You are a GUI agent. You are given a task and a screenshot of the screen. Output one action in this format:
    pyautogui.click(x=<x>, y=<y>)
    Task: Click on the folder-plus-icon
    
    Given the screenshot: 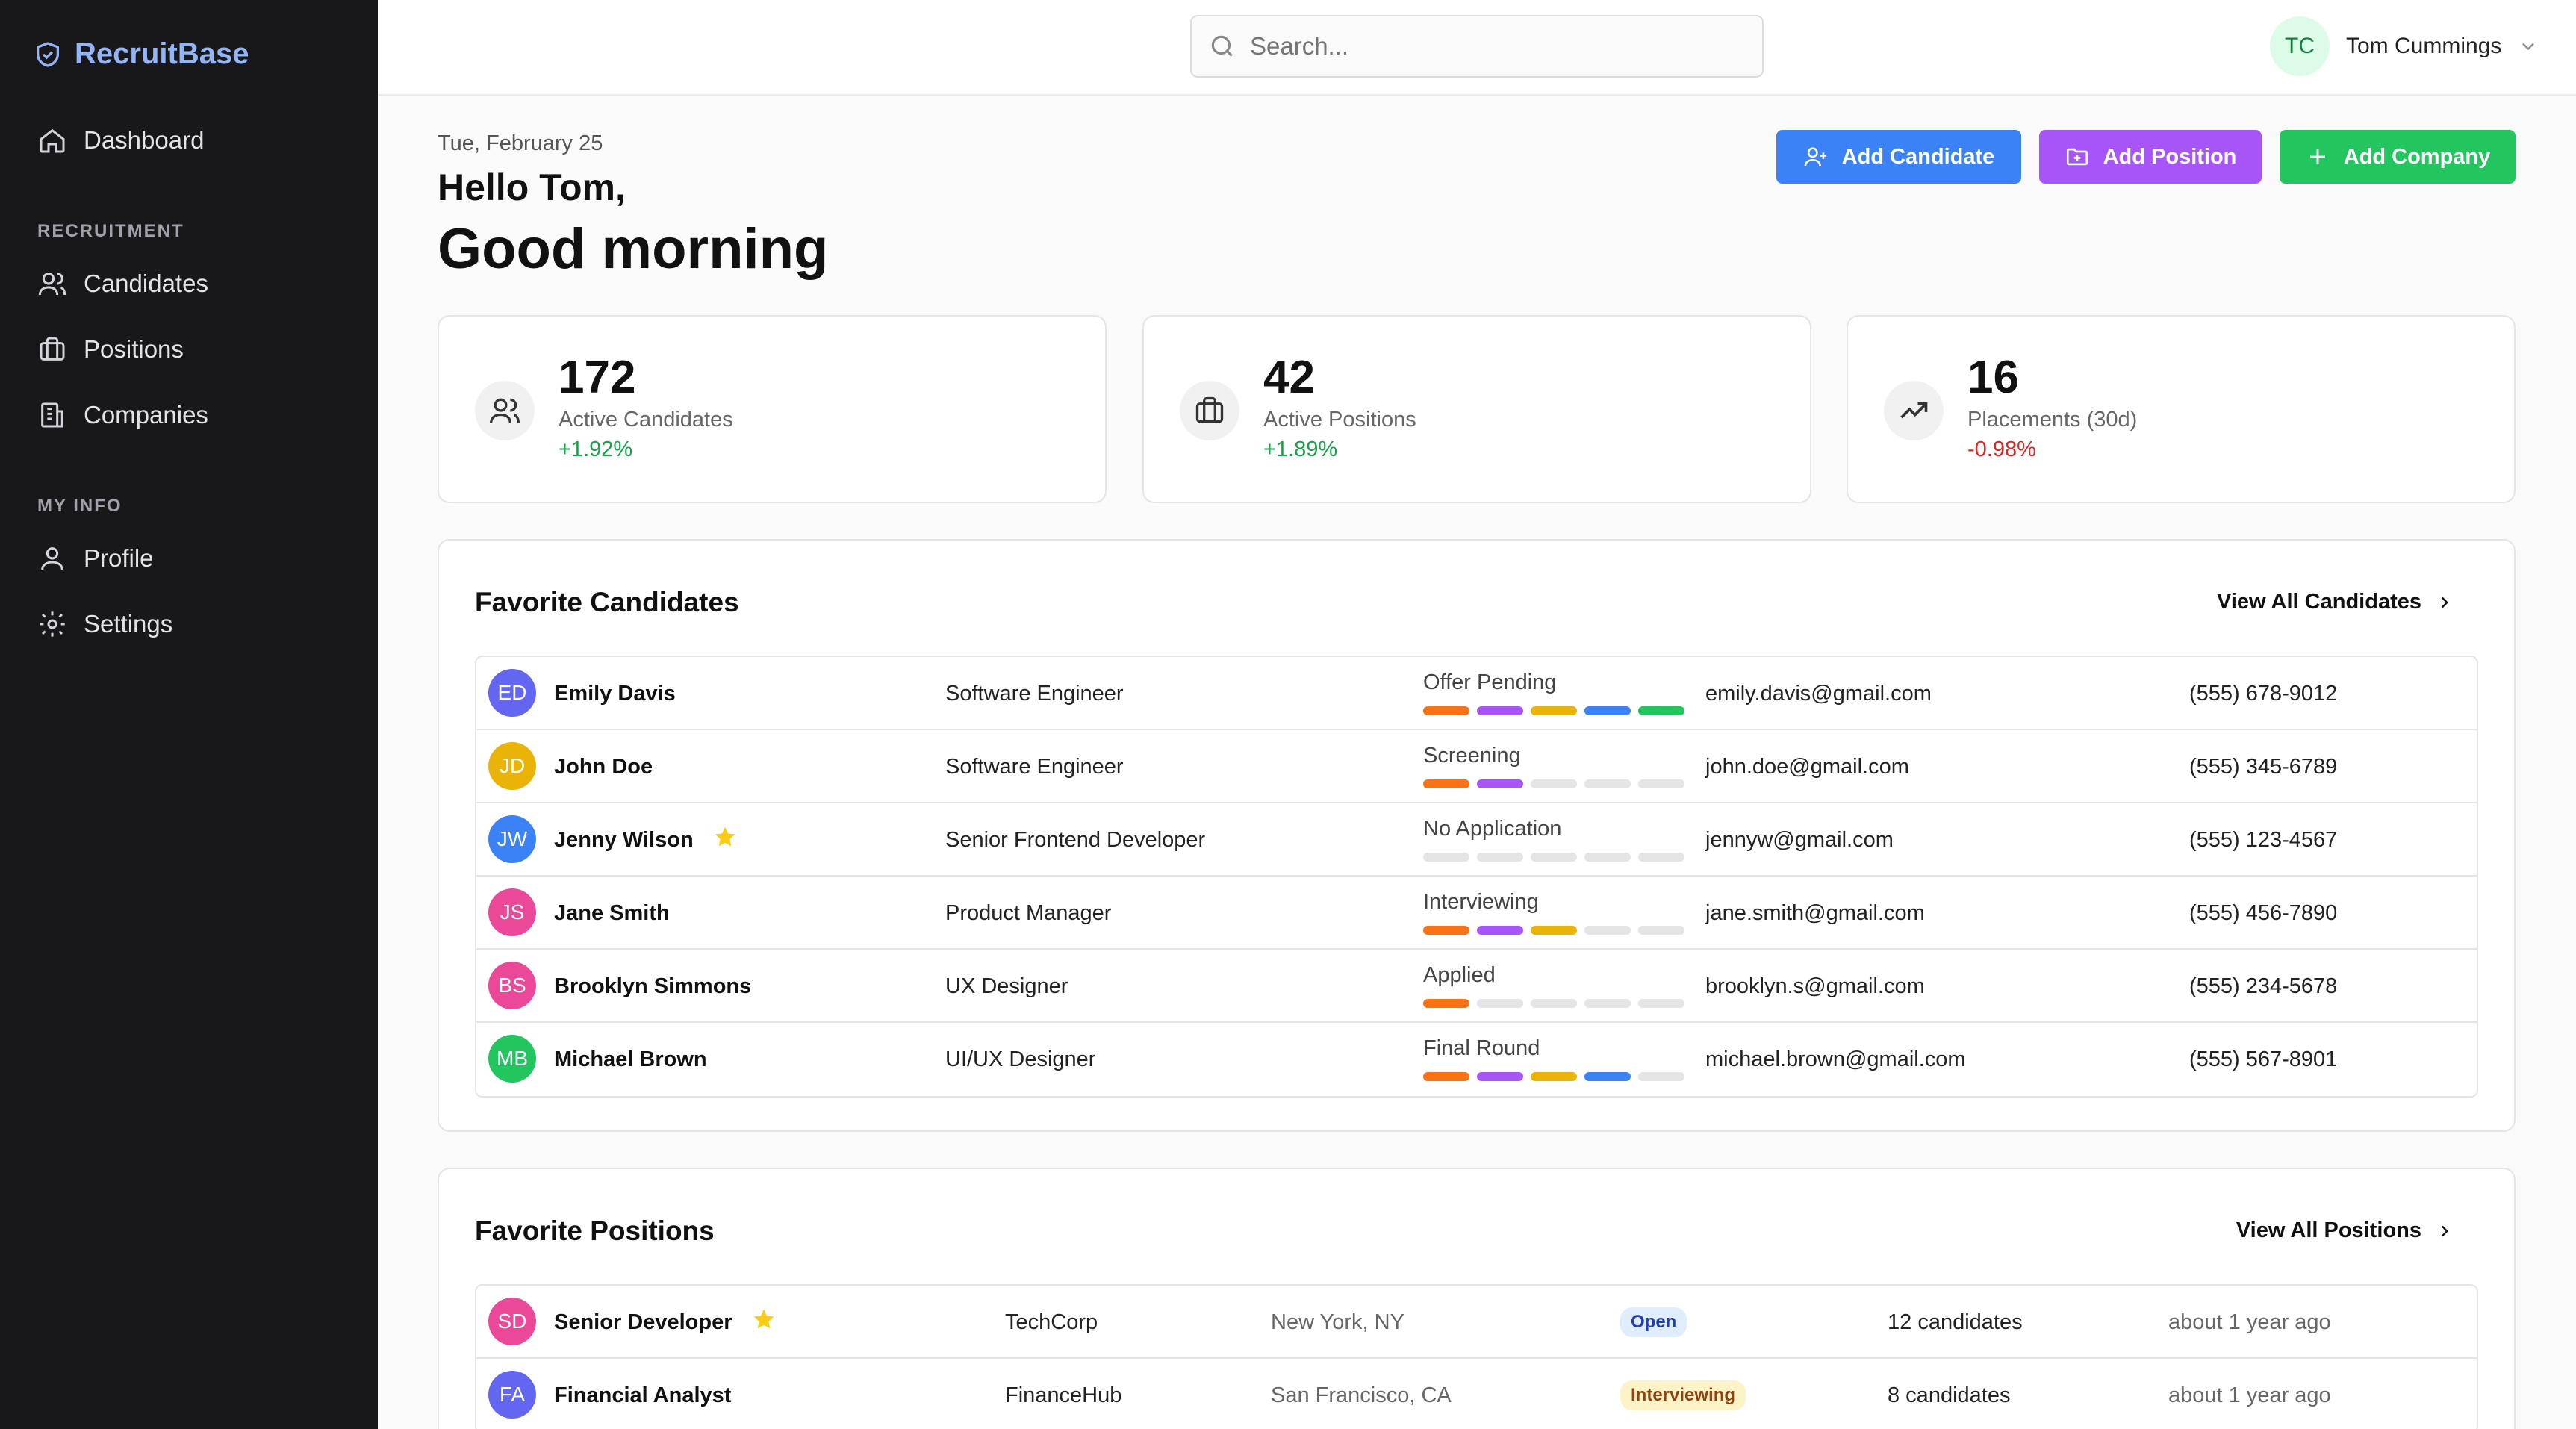 What is the action you would take?
    pyautogui.click(x=2077, y=157)
    